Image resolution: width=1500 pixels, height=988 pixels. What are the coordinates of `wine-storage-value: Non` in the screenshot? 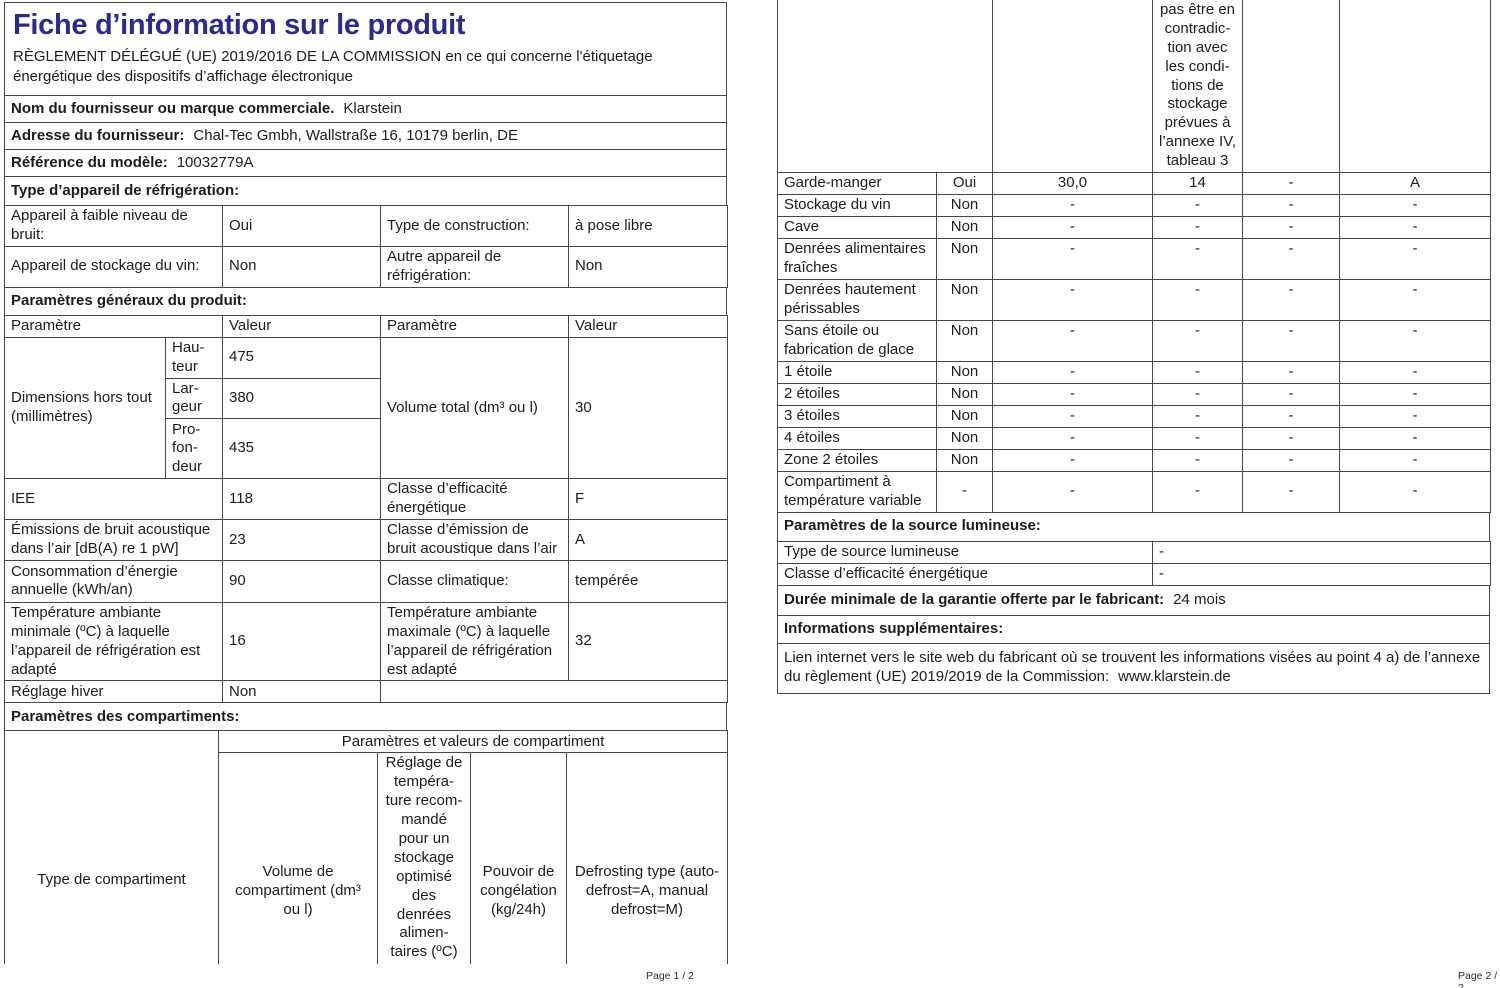 It's located at (301, 267).